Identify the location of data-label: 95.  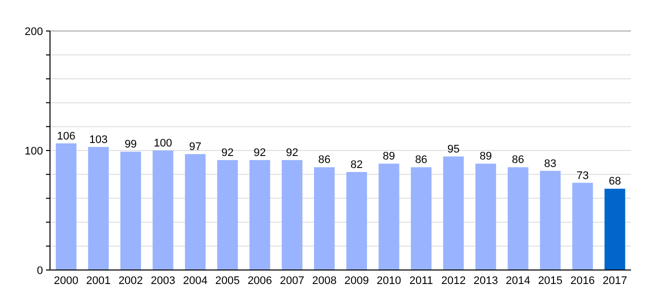
(453, 149).